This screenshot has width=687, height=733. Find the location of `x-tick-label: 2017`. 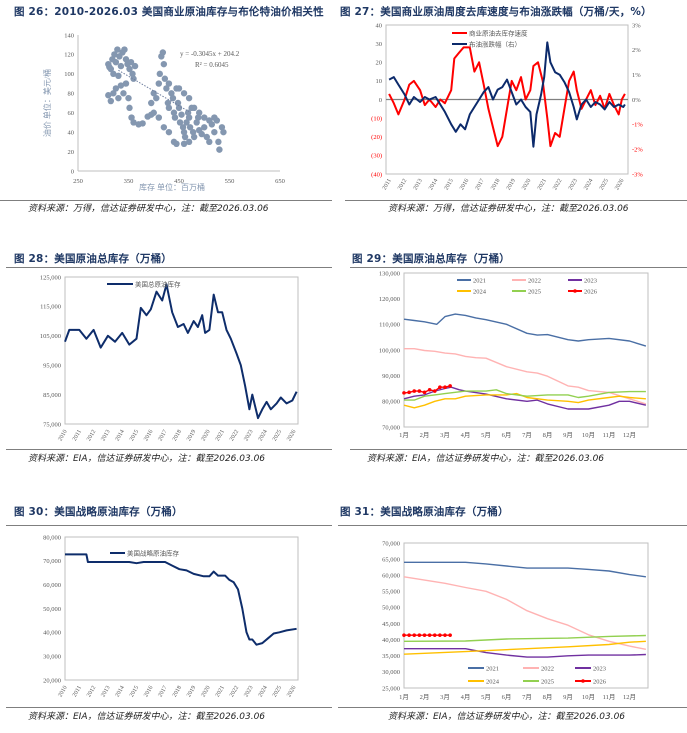

x-tick-label: 2017 is located at coordinates (163, 691).